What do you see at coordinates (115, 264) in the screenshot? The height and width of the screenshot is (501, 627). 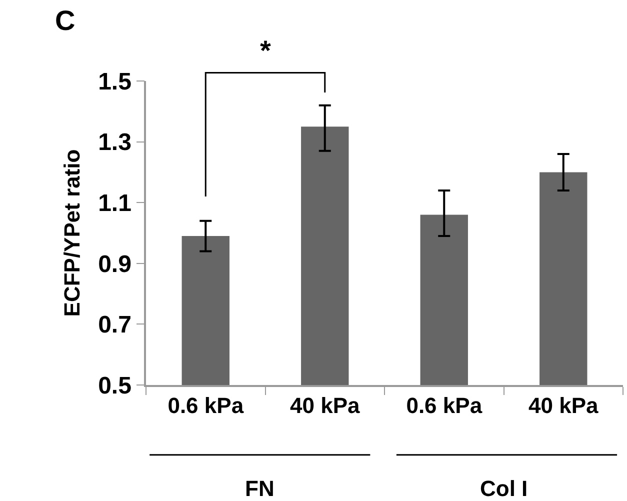 I see `y-tick-label: 0.9` at bounding box center [115, 264].